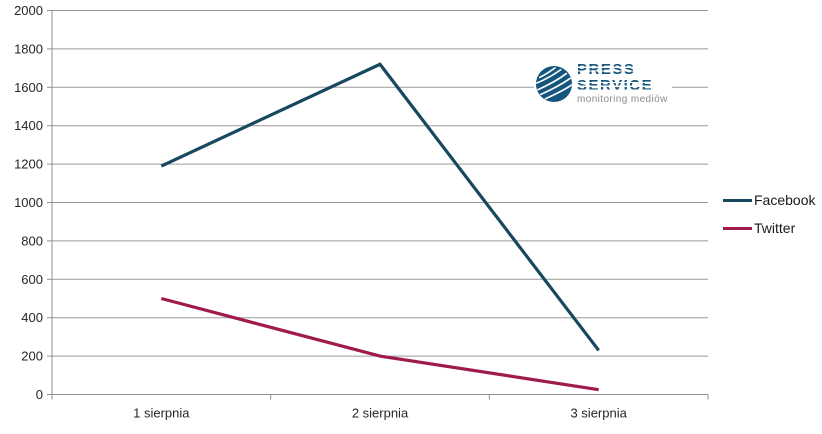  I want to click on legend-item-twitter: Twitter, so click(769, 228).